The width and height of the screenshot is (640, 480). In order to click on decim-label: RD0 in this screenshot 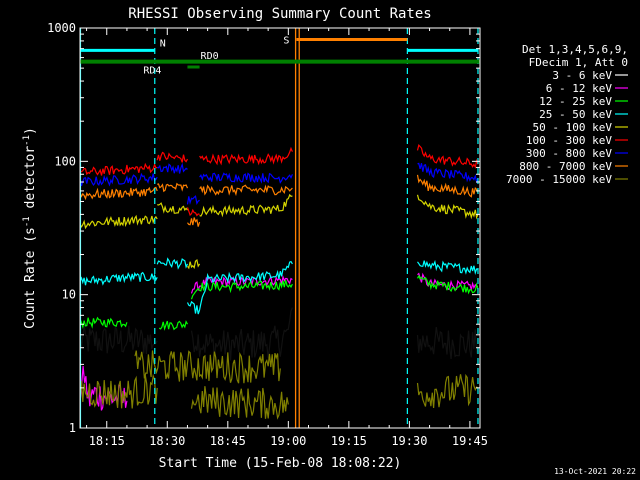, I will do `click(210, 56)`.